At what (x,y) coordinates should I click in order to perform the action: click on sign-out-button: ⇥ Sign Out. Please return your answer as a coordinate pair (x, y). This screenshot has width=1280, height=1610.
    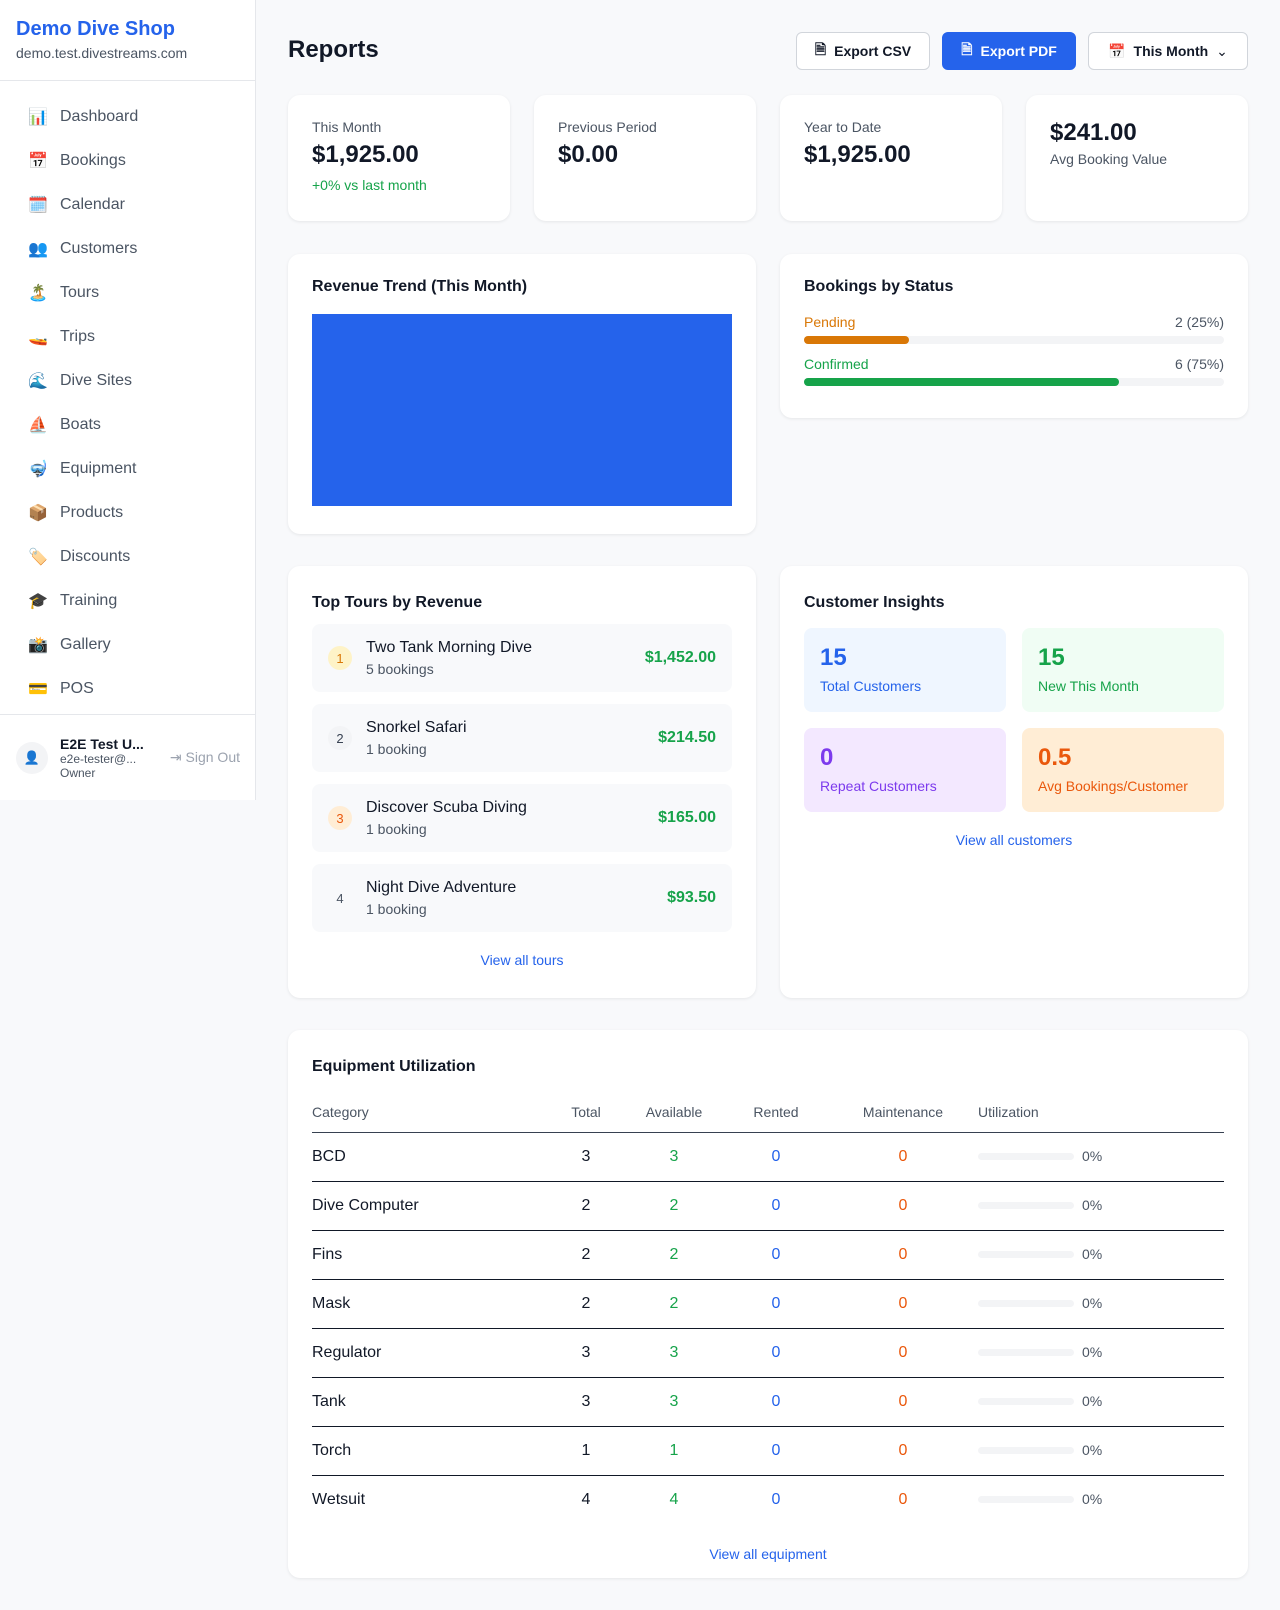
    Looking at the image, I should click on (205, 757).